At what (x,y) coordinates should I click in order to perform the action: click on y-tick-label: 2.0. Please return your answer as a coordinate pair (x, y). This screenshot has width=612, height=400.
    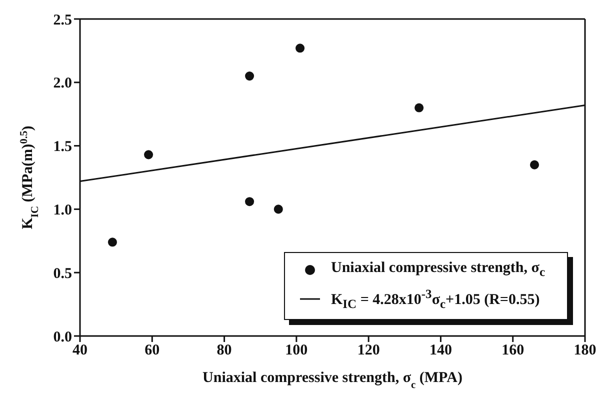
    Looking at the image, I should click on (62, 84).